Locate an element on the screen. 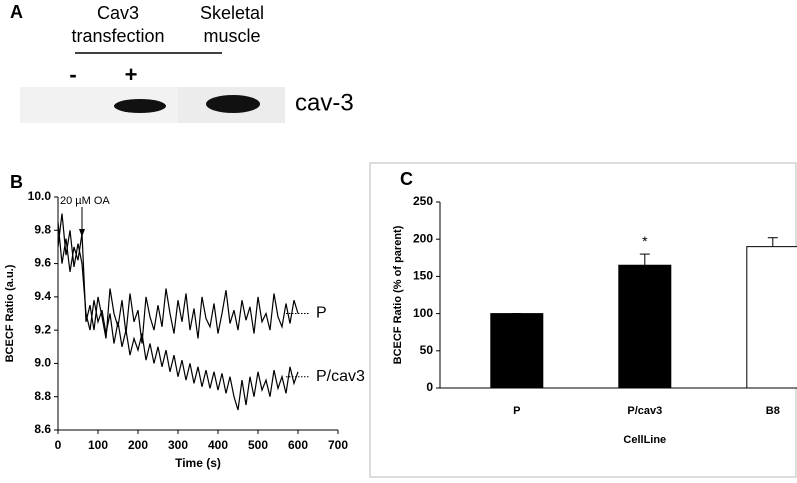 This screenshot has width=797, height=483. y-axis-label: BCECF Ratio (a.u.) is located at coordinates (10, 313).